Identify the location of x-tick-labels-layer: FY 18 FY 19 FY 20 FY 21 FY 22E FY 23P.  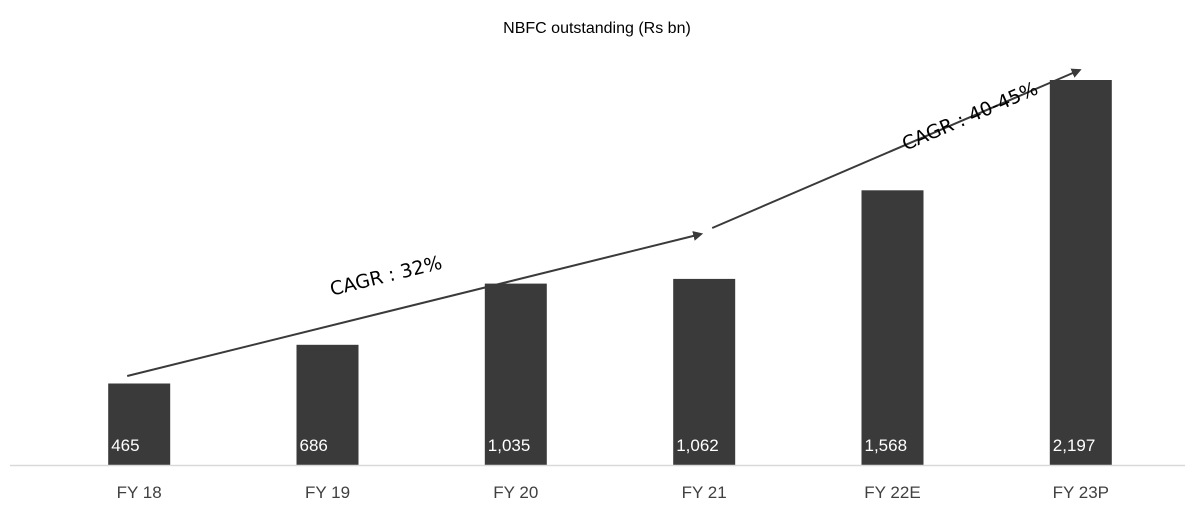
(613, 492).